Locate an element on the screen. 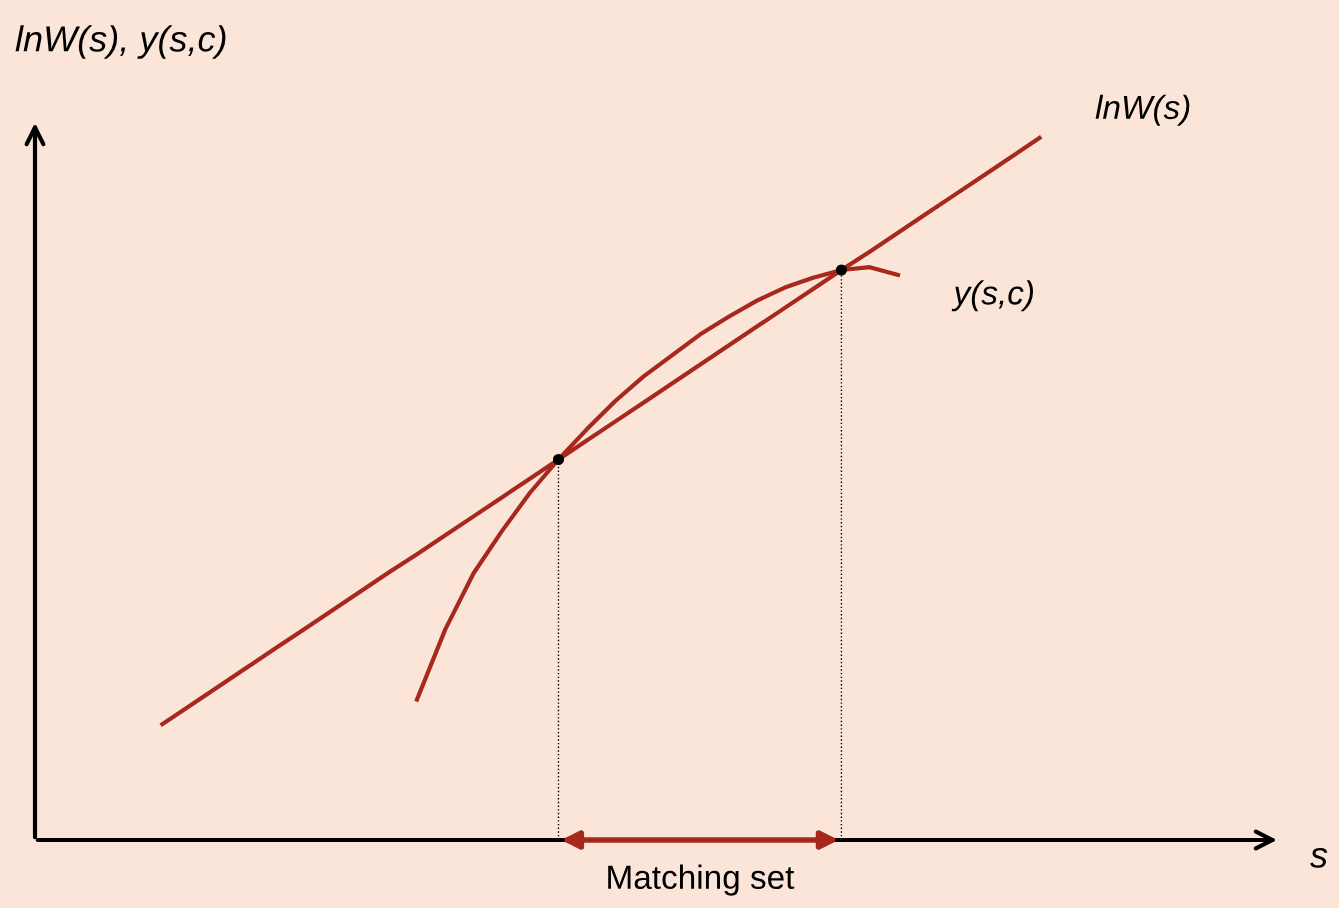 This screenshot has width=1339, height=908. series-label: lnW(s) is located at coordinates (1142, 110).